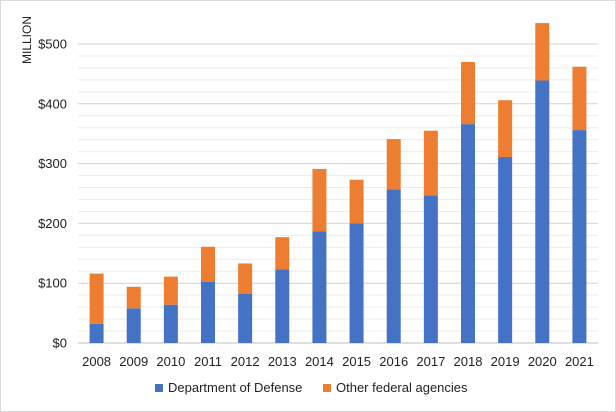 This screenshot has width=616, height=412. Describe the element at coordinates (319, 361) in the screenshot. I see `x-tick-label: 2014` at that location.